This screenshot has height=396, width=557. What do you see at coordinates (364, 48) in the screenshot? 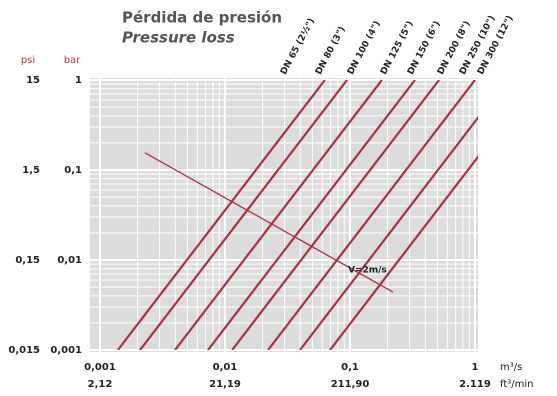
I see `series-label: DN 100 (4")` at bounding box center [364, 48].